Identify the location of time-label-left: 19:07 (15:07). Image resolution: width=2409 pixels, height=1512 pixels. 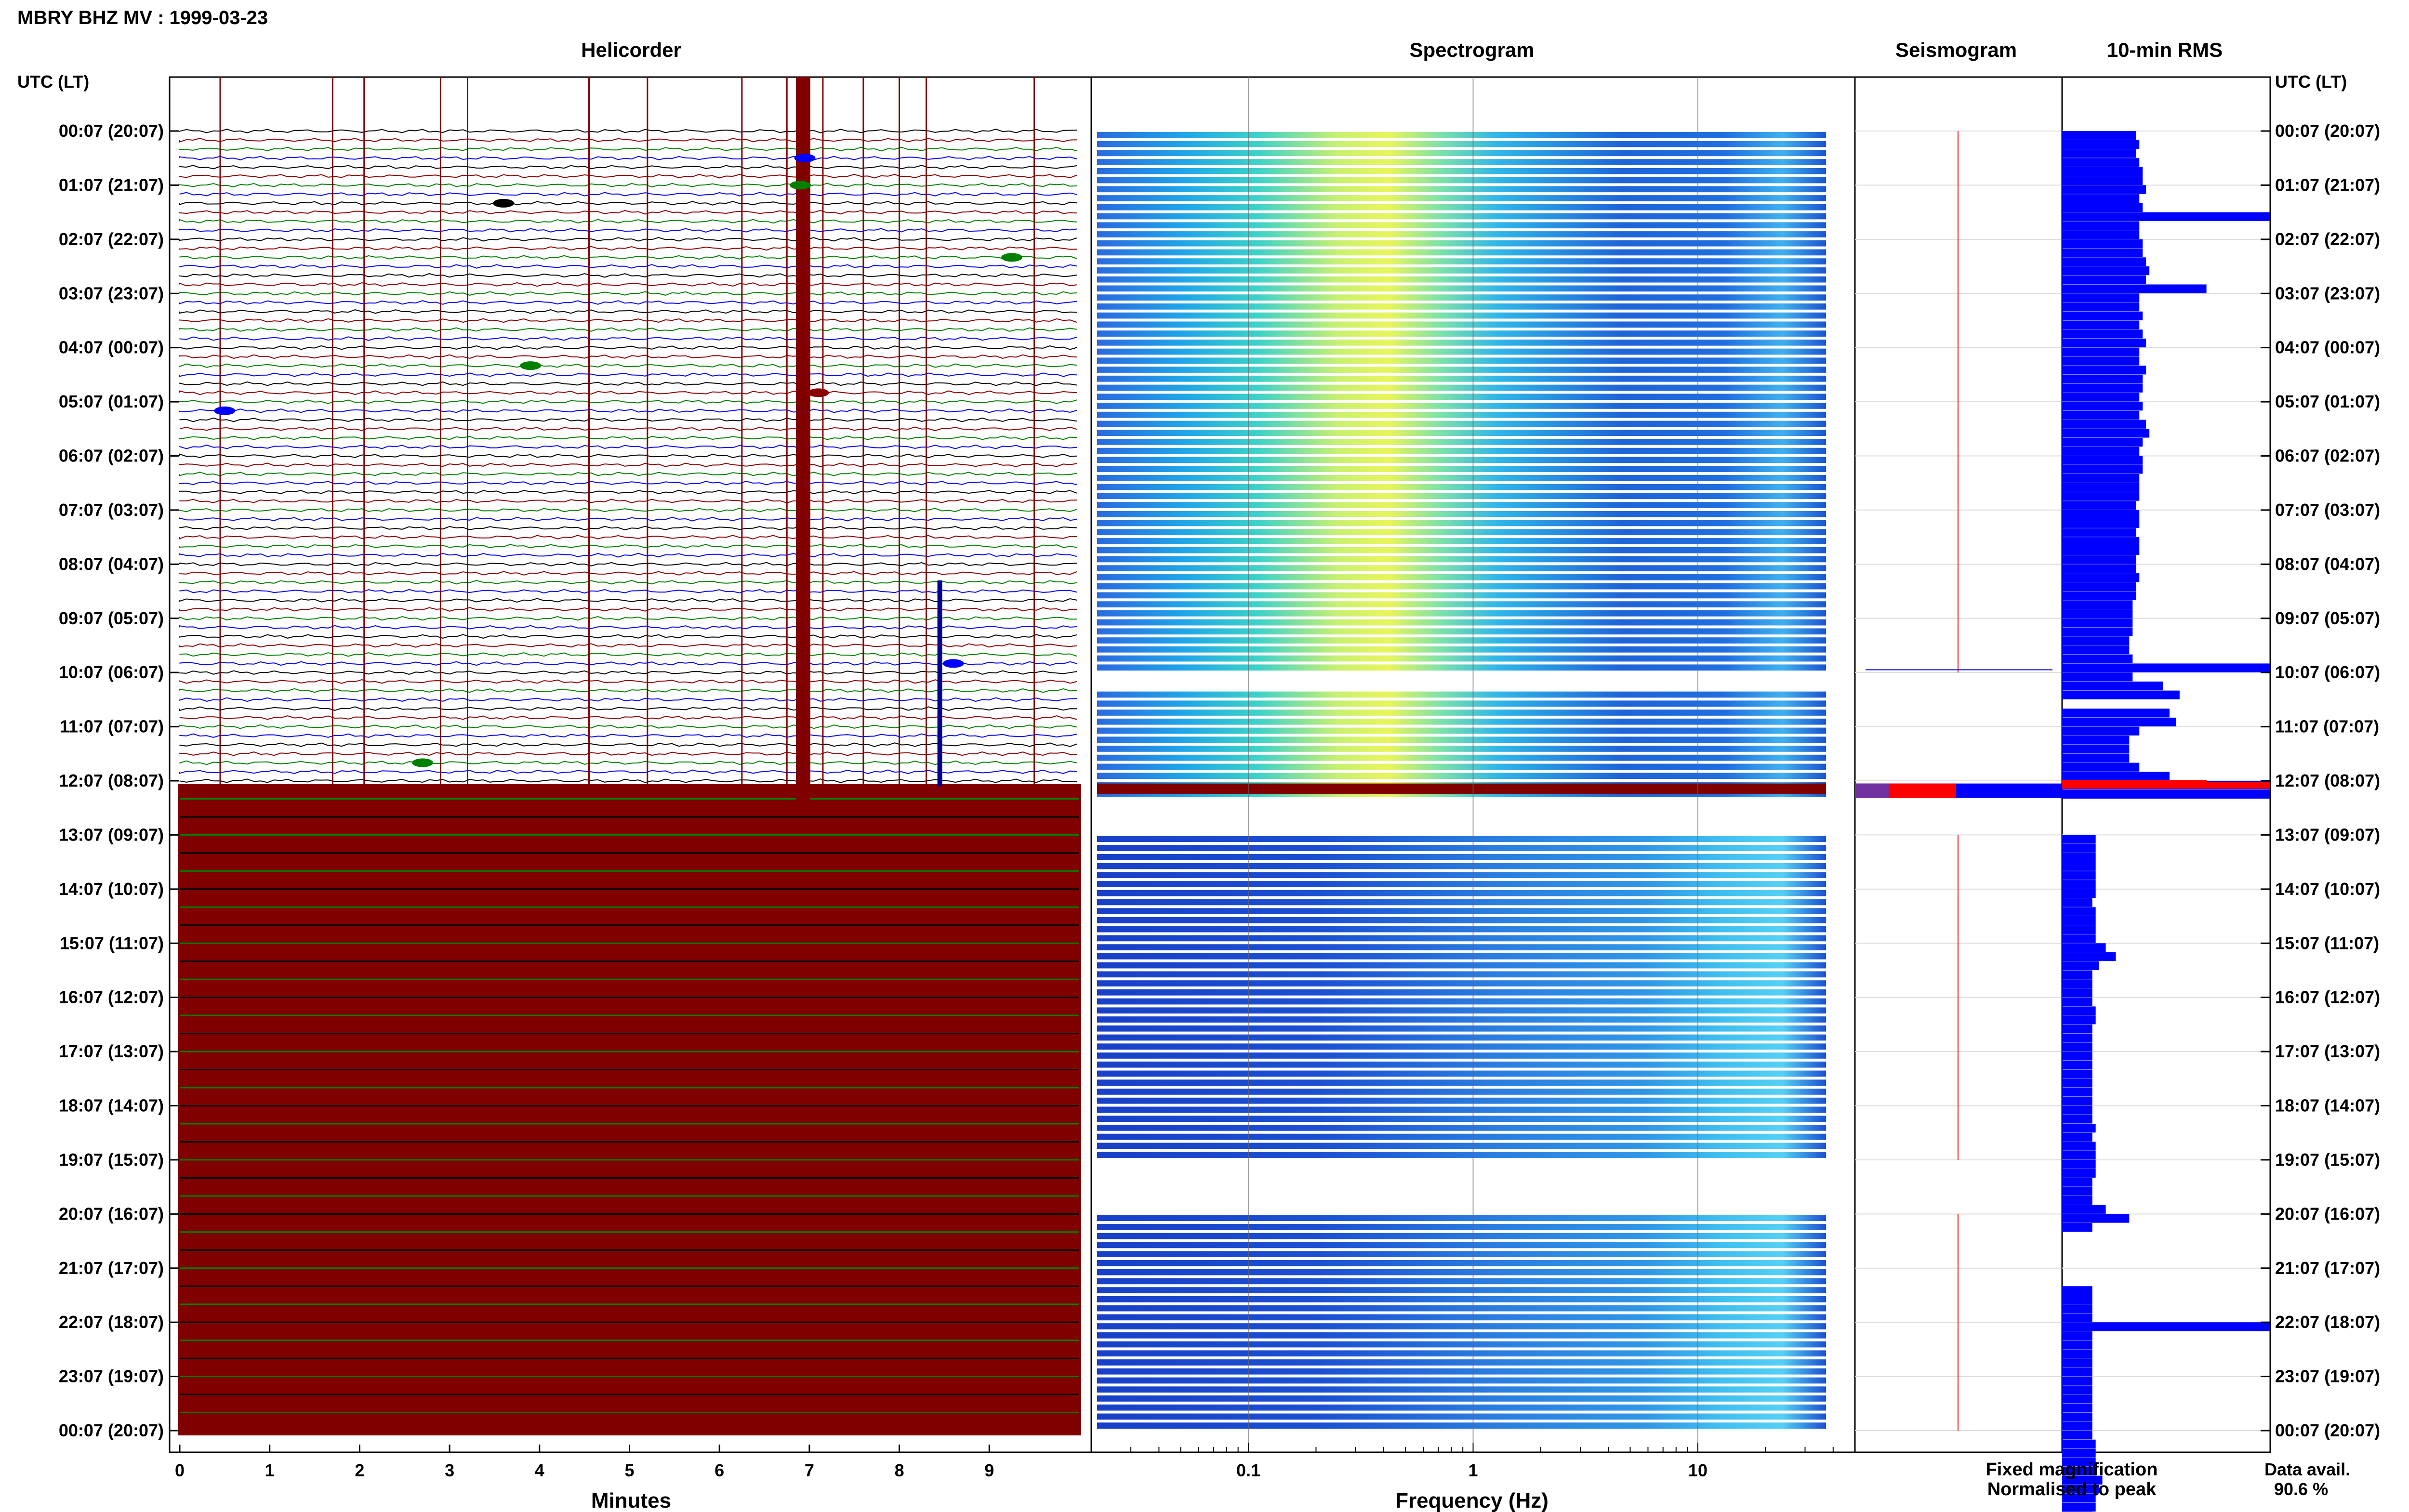
(111, 1160).